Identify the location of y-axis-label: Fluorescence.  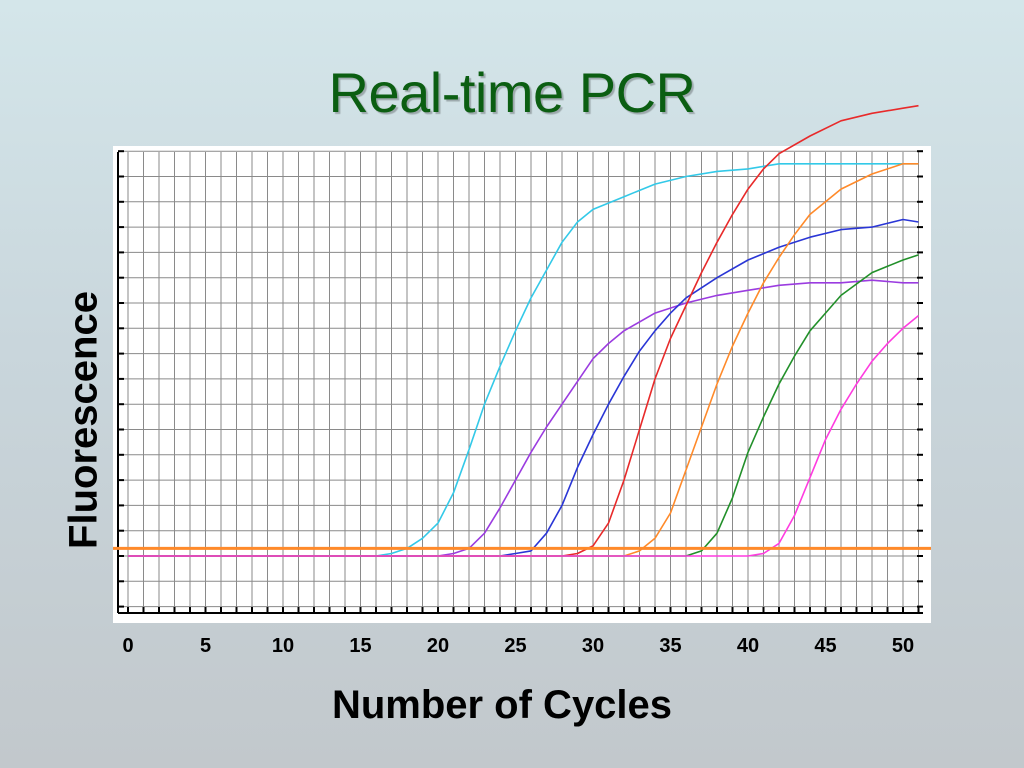
(83, 420).